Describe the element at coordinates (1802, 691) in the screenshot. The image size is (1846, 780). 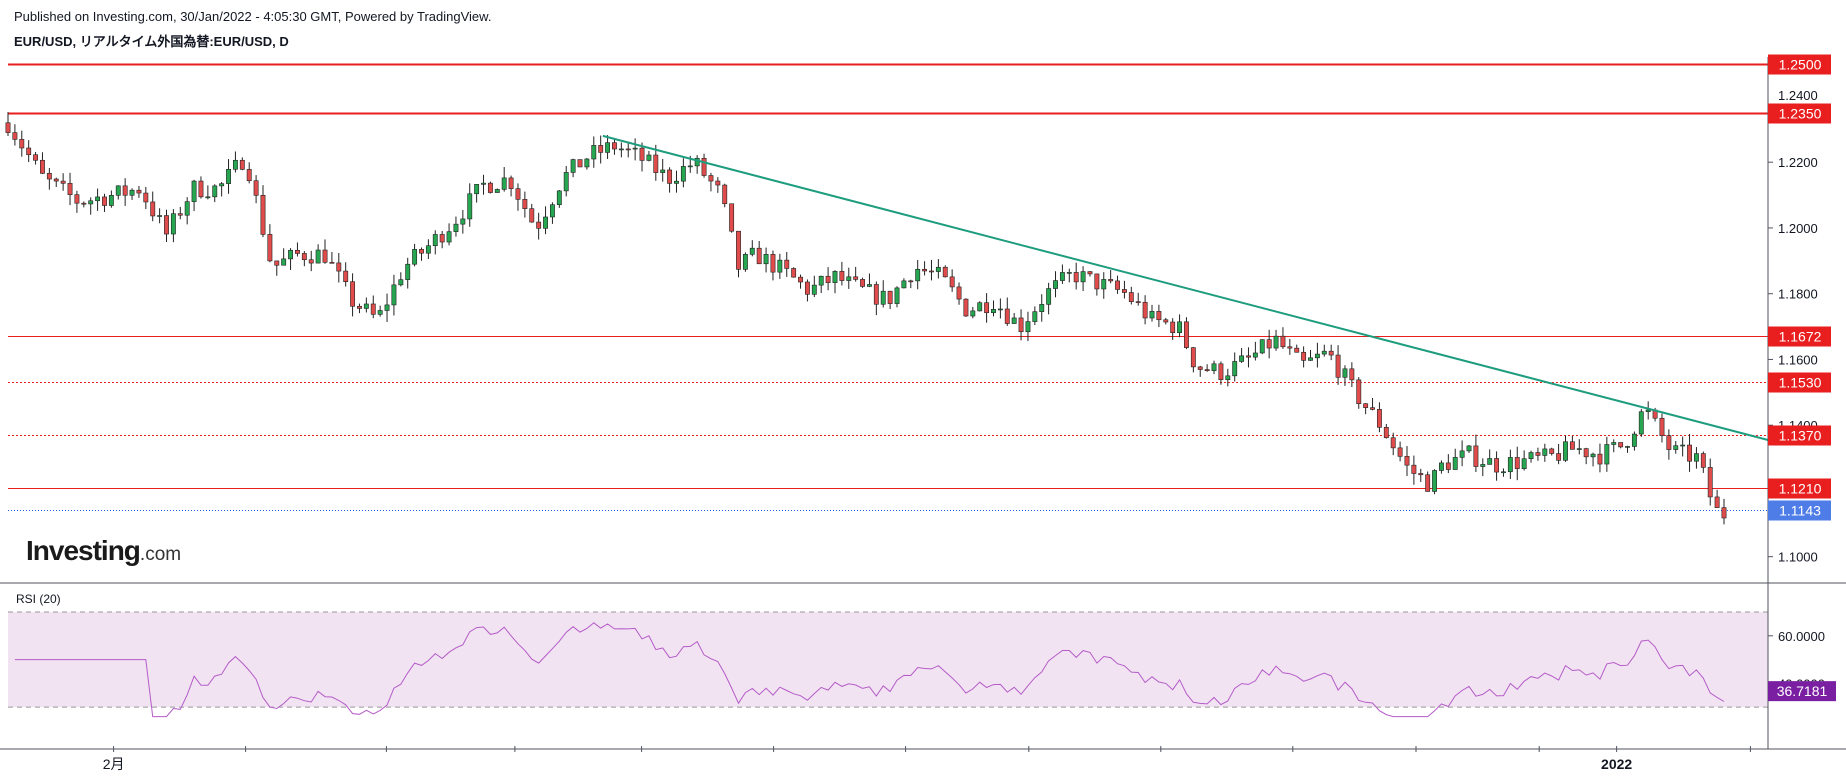
I see `rsi-last-badge` at that location.